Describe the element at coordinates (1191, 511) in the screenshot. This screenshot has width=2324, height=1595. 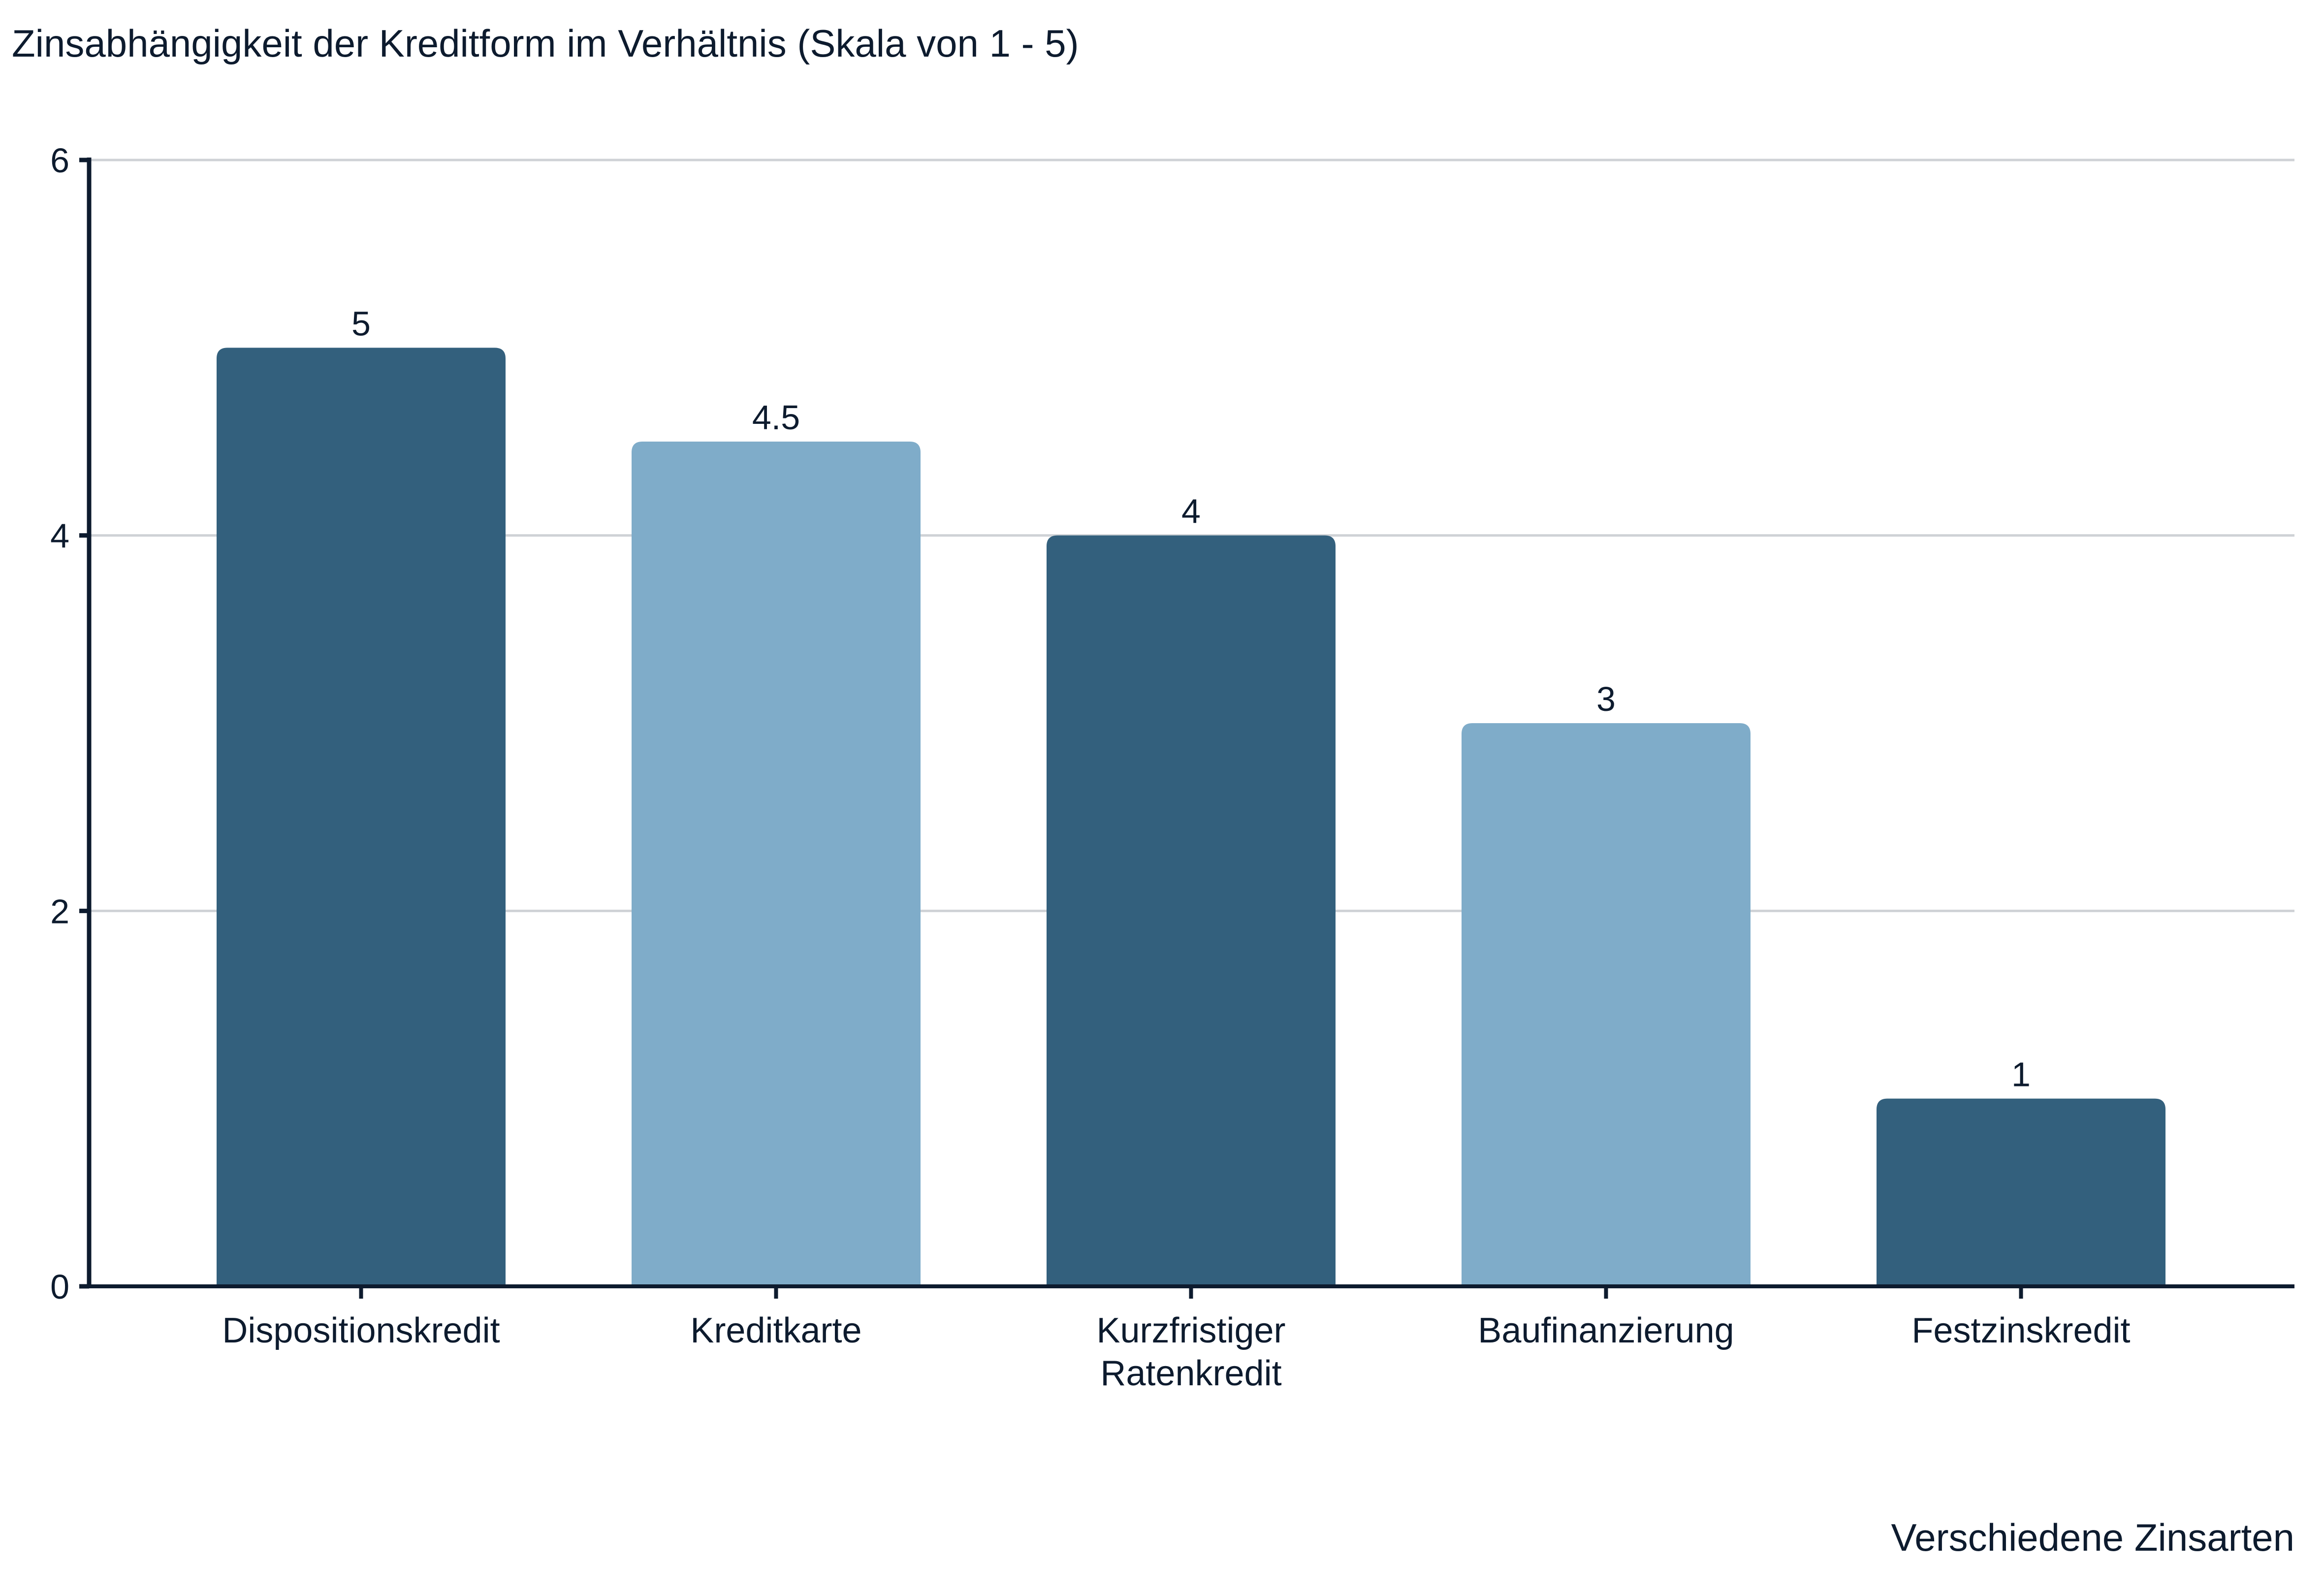
I see `data-label: 4` at that location.